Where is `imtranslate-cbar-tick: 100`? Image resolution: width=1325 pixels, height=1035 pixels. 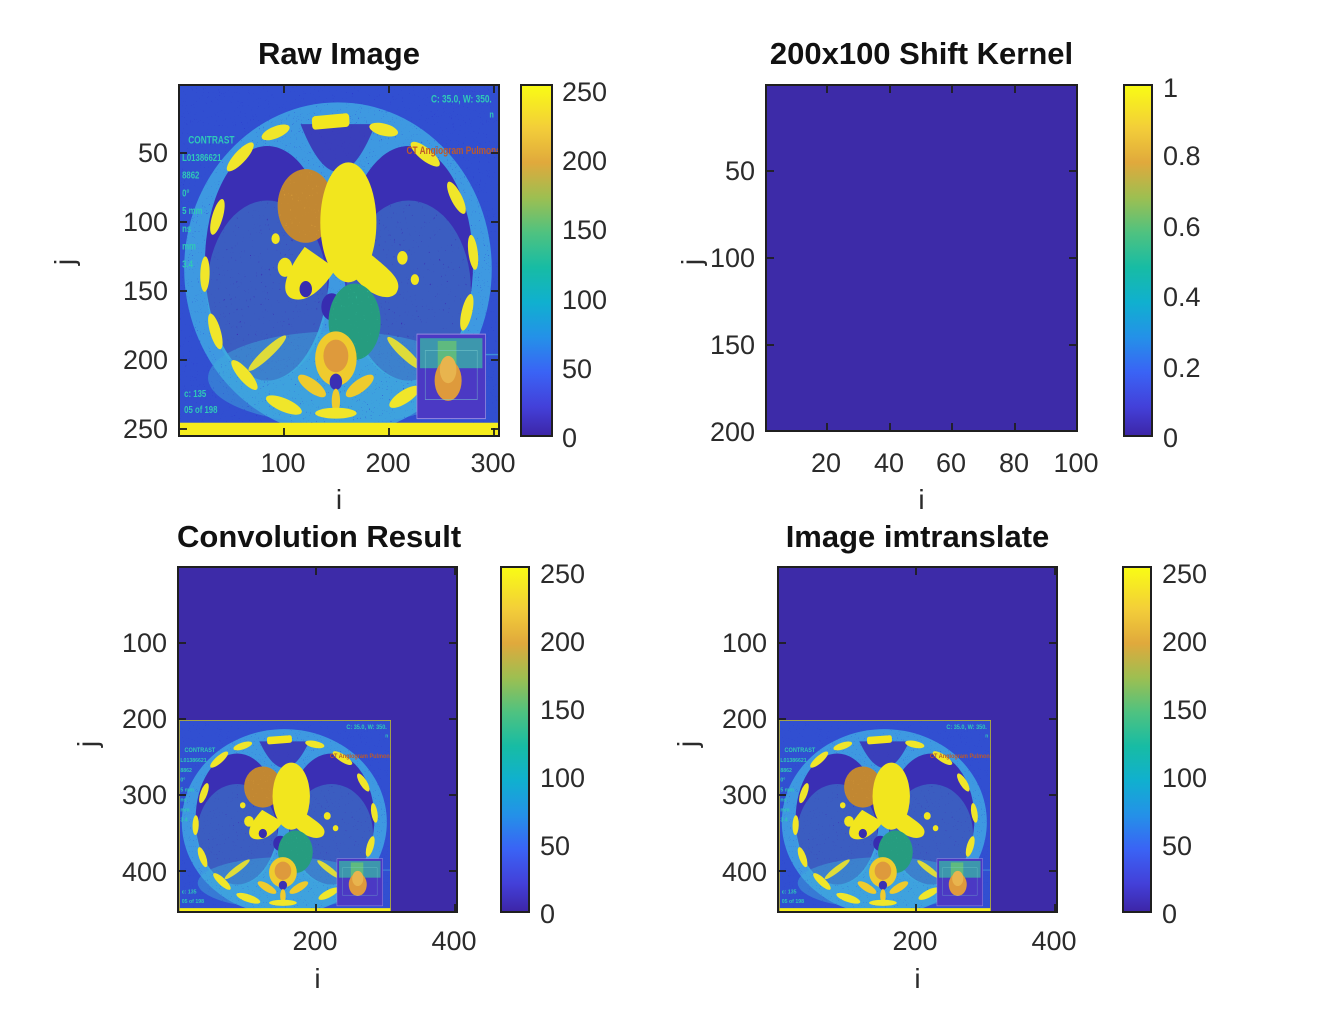 imtranslate-cbar-tick: 100 is located at coordinates (1185, 778).